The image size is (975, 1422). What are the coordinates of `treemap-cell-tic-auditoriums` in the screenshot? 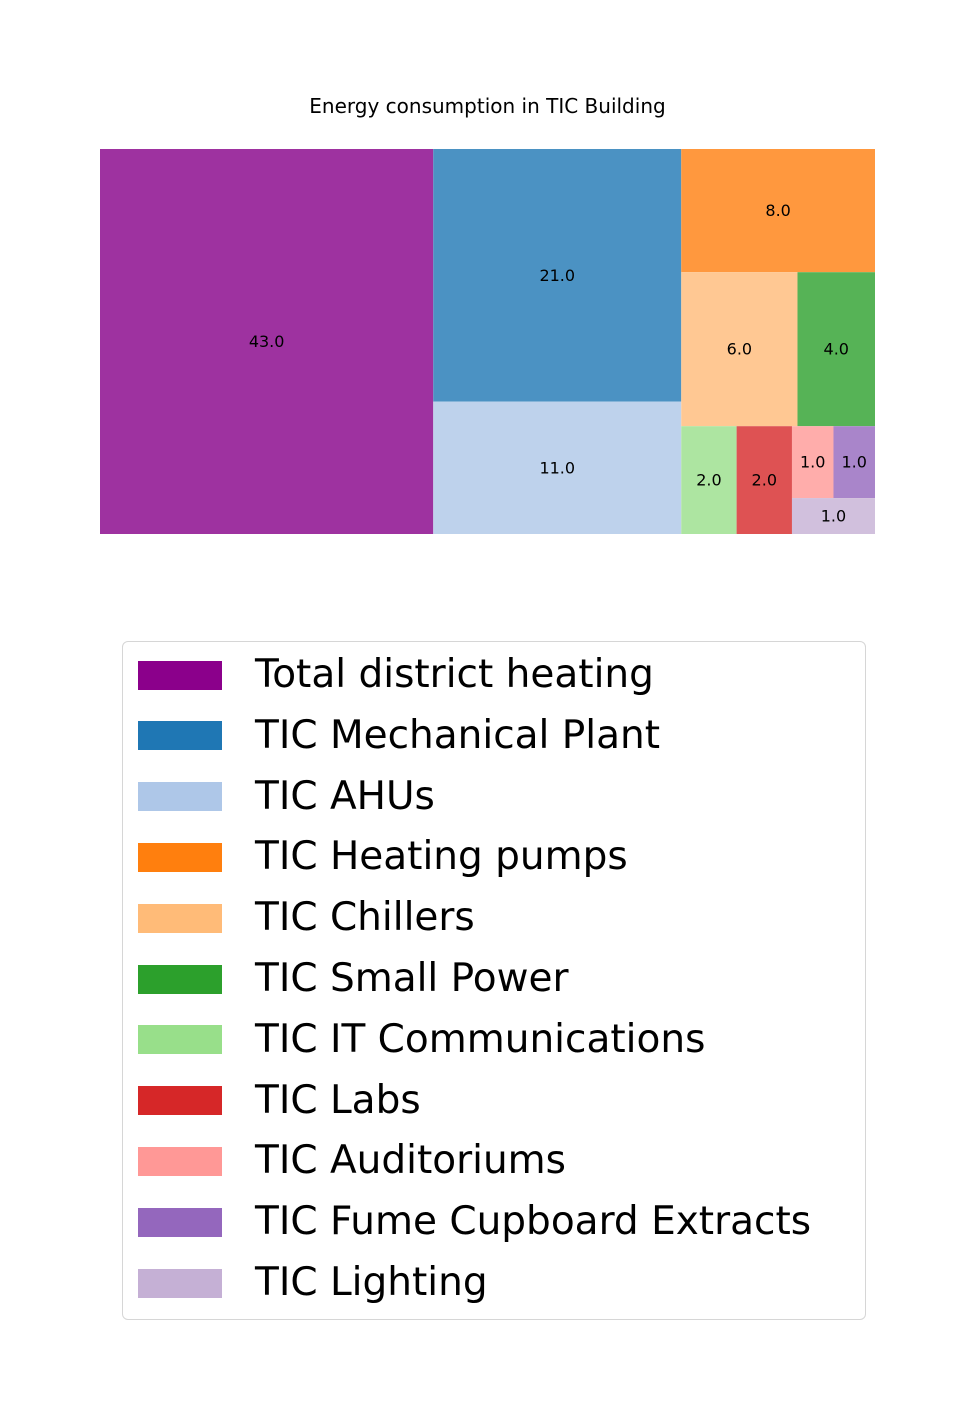 It's located at (812, 462).